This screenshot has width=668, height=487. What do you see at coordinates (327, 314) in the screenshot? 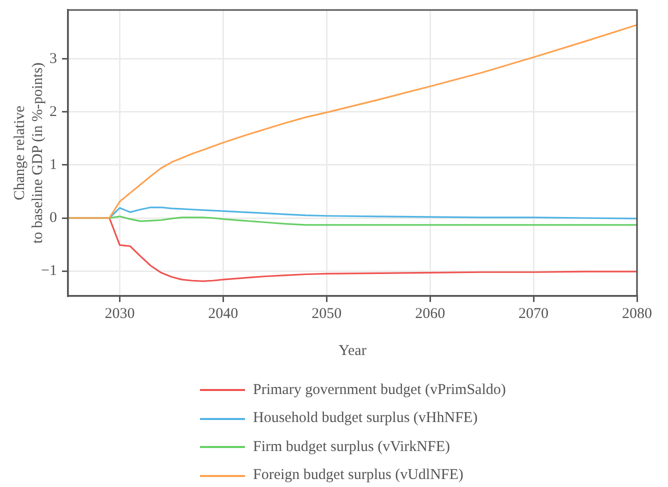
I see `x-tick-label: 2050` at bounding box center [327, 314].